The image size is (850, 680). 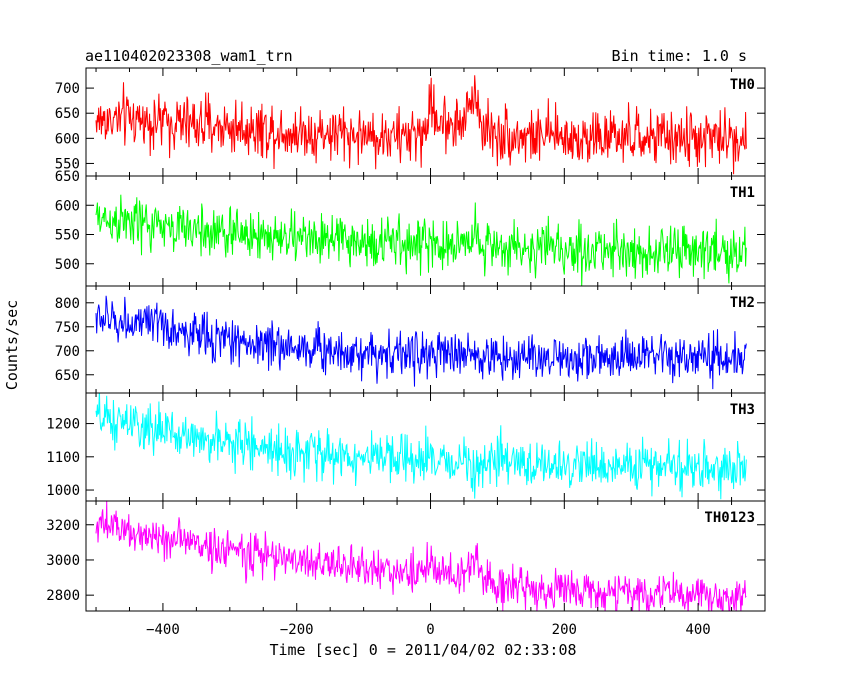 I want to click on x-tick-label: 0, so click(x=430, y=630).